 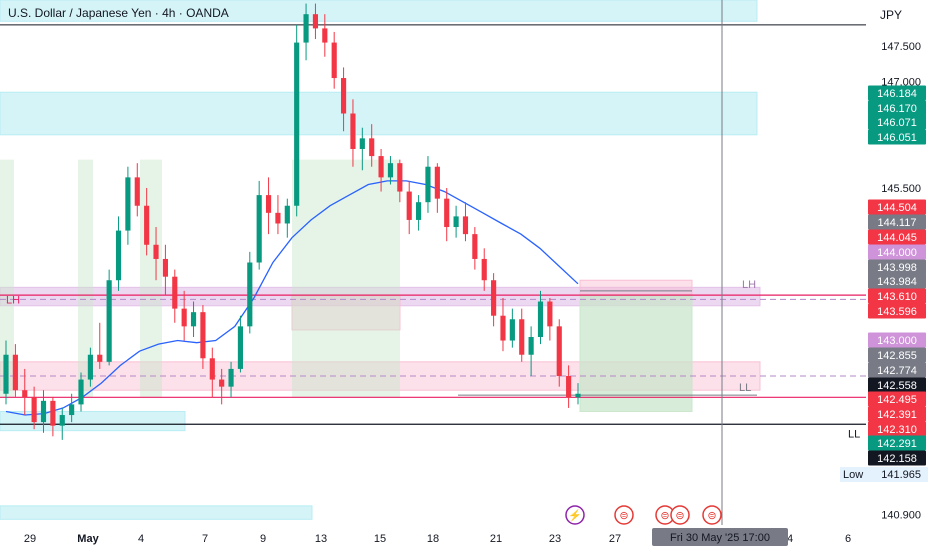 I want to click on lh-left-label: LH, so click(x=13, y=300).